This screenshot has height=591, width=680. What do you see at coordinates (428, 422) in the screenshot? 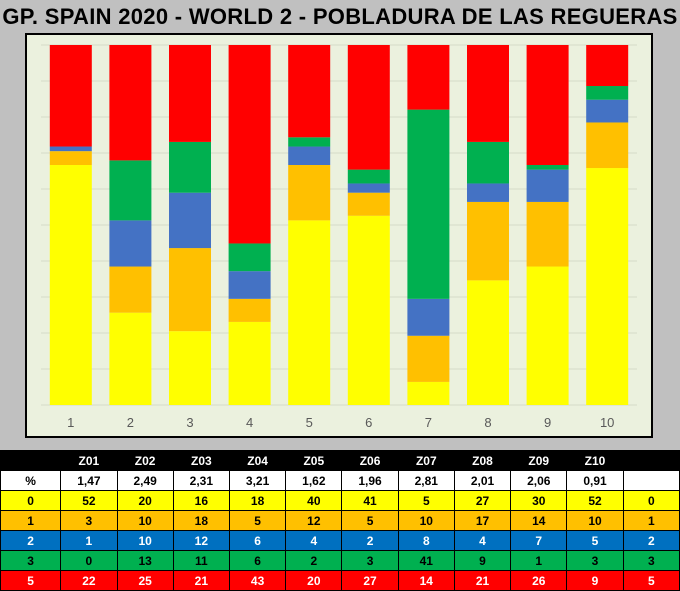
I see `x-tick-label: 7` at bounding box center [428, 422].